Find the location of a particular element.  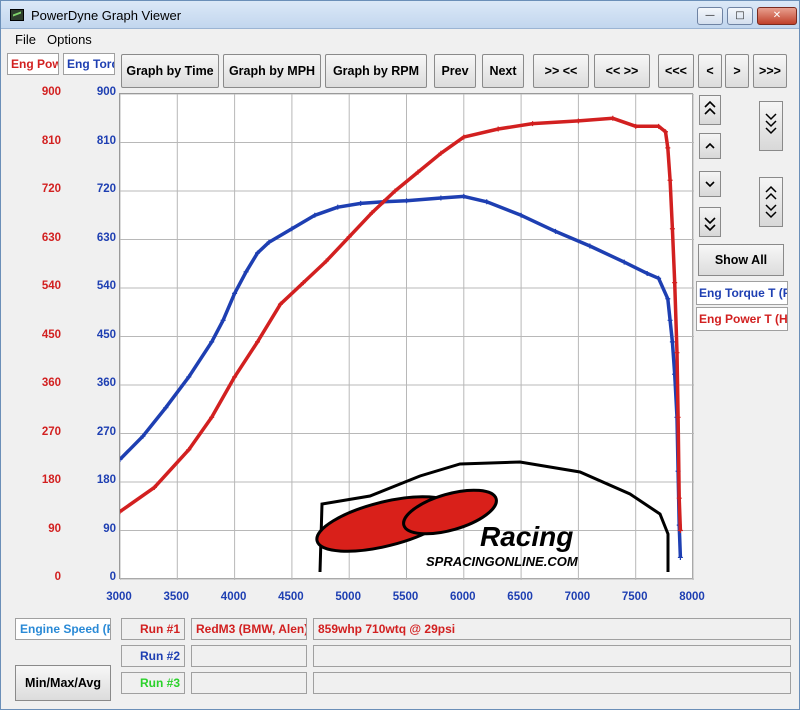

graph-by-time-button: Graph by Time is located at coordinates (170, 71).